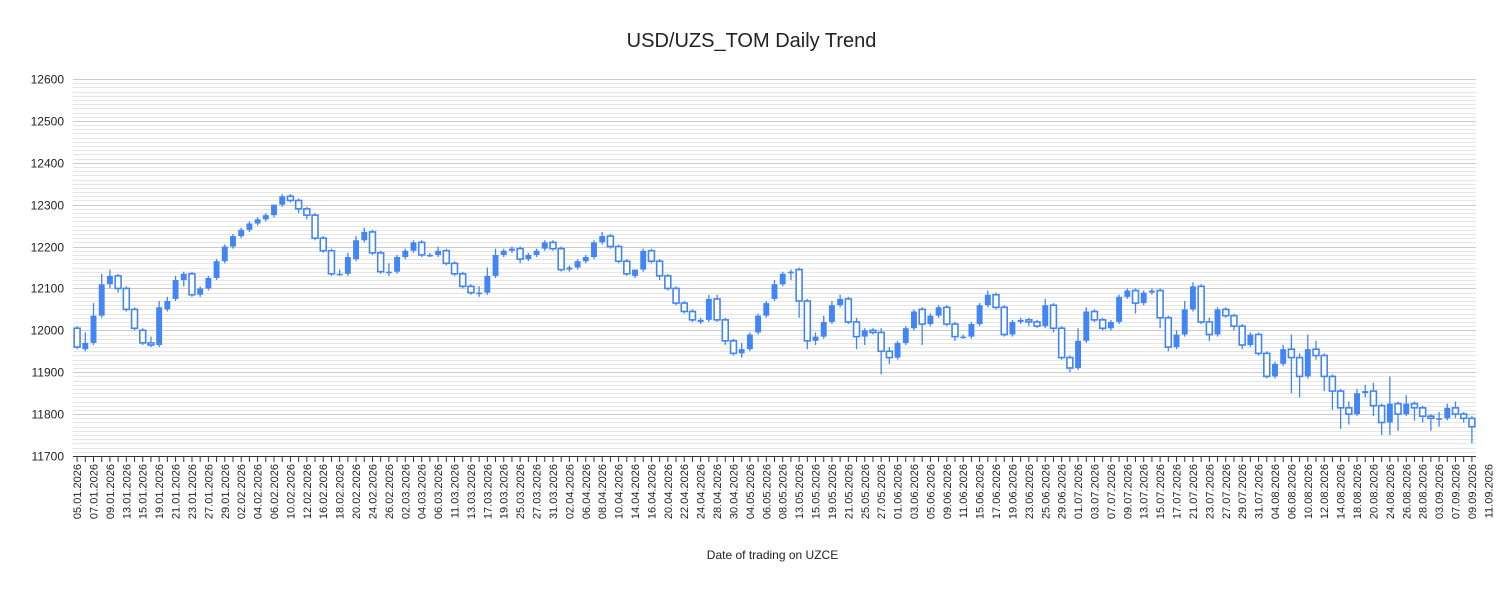 This screenshot has height=593, width=1503. Describe the element at coordinates (341, 491) in the screenshot. I see `x-tick-label: 18.02.2026` at that location.